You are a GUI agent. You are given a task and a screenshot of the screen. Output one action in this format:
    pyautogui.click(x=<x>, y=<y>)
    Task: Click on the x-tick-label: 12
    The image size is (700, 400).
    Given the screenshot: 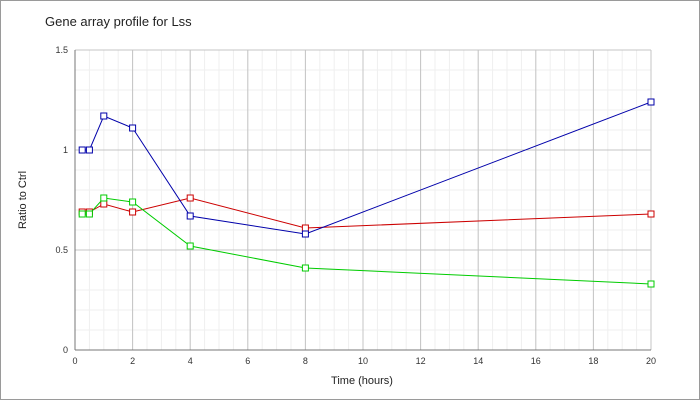 What is the action you would take?
    pyautogui.click(x=421, y=361)
    